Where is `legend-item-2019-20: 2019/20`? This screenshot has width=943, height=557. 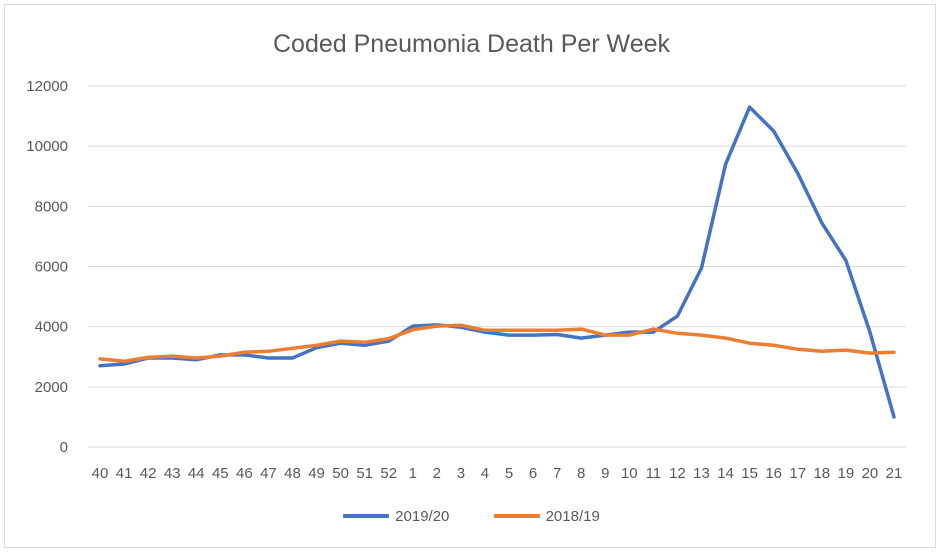 legend-item-2019-20: 2019/20 is located at coordinates (396, 516).